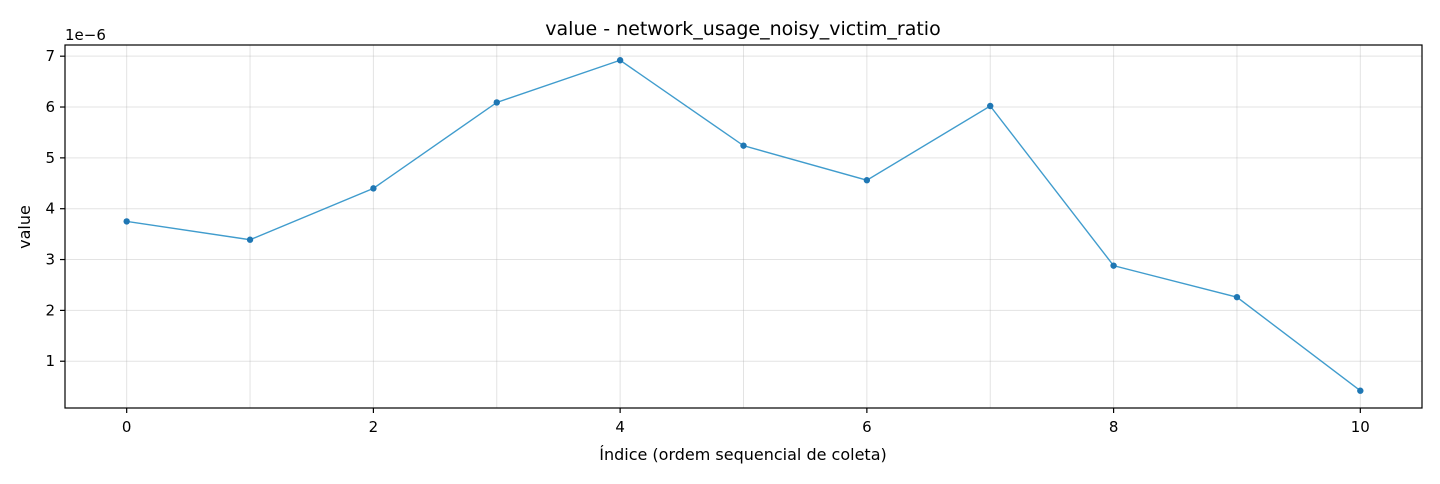 The image size is (1440, 484). I want to click on x-tick-label: 6, so click(867, 427).